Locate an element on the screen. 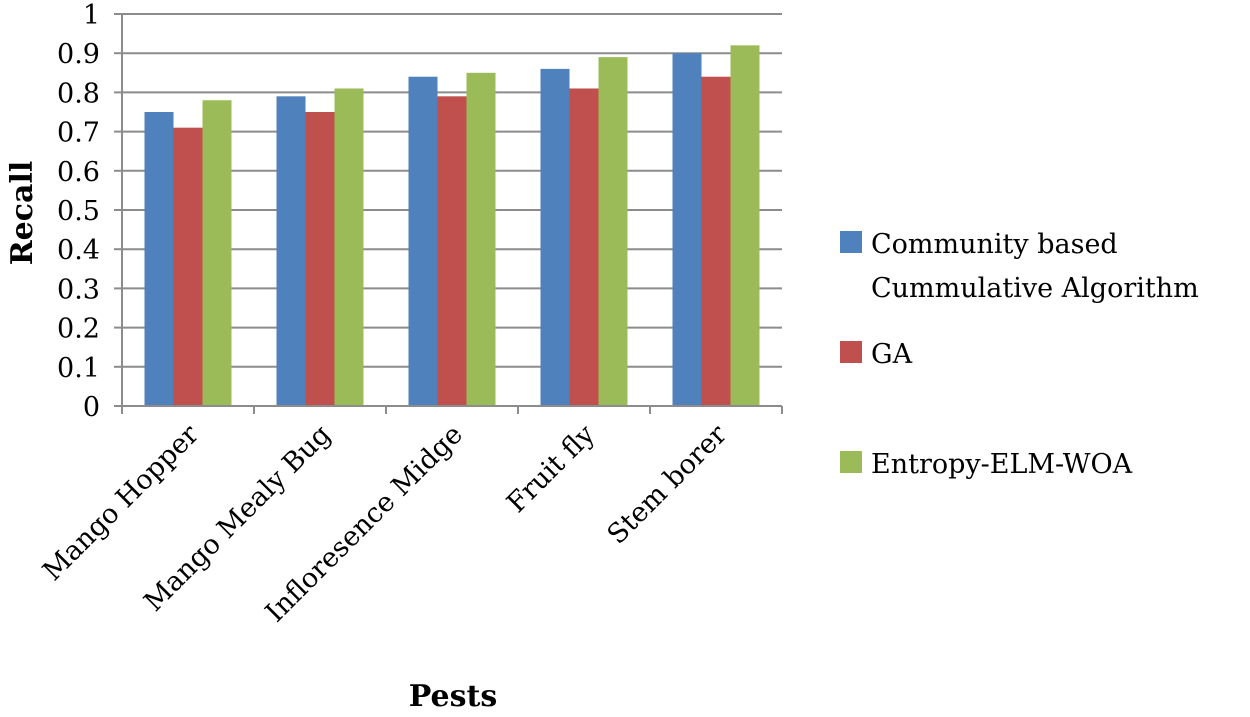 The width and height of the screenshot is (1250, 717). bar-entropy-elm-woa-mango-mealy-bug is located at coordinates (349, 247).